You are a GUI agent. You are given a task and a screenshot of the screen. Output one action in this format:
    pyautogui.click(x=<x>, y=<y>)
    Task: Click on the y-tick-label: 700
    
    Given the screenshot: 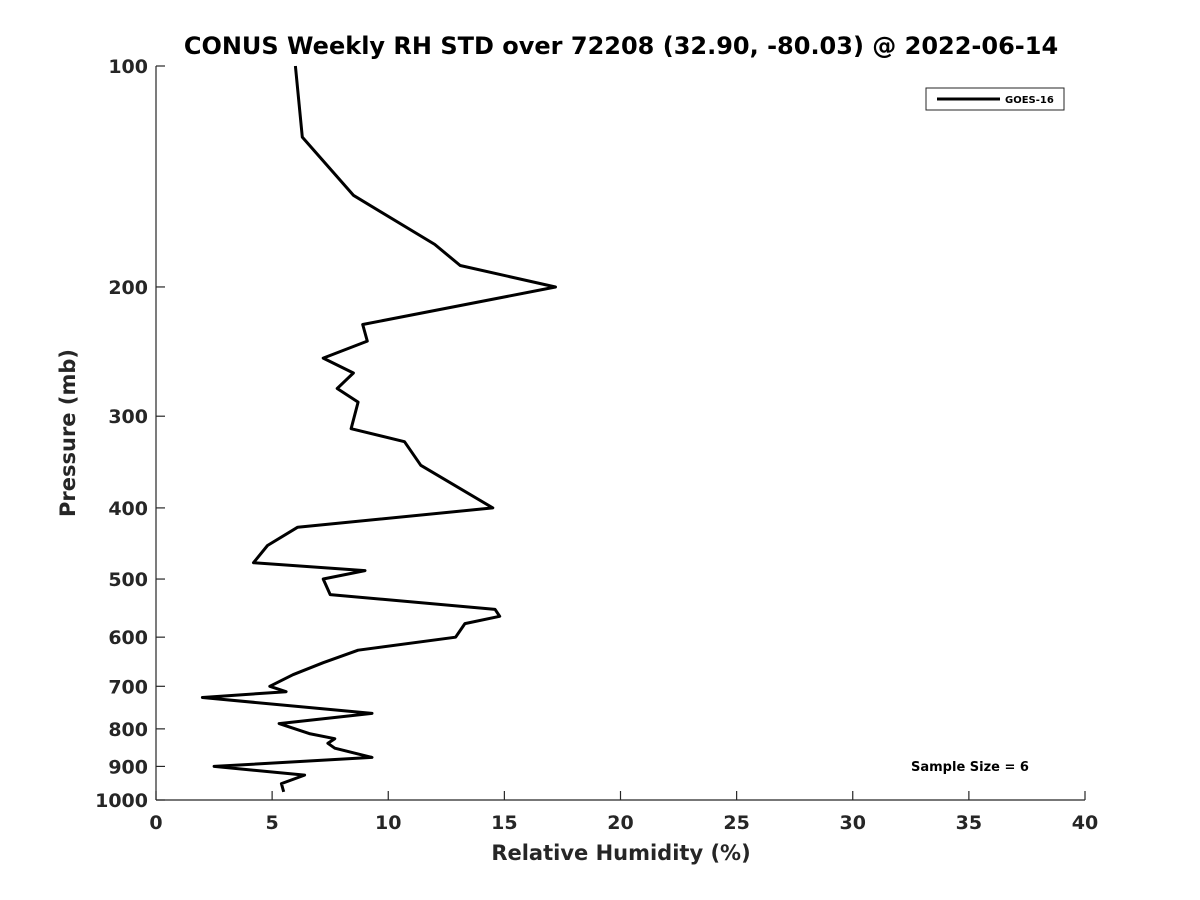 What is the action you would take?
    pyautogui.click(x=128, y=687)
    